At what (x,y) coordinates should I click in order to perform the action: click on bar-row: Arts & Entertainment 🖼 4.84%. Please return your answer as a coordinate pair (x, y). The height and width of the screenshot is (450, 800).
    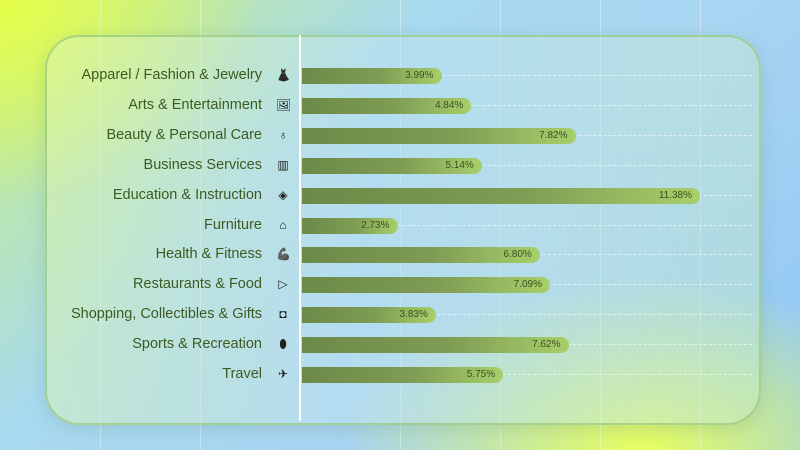
    Looking at the image, I should click on (400, 106).